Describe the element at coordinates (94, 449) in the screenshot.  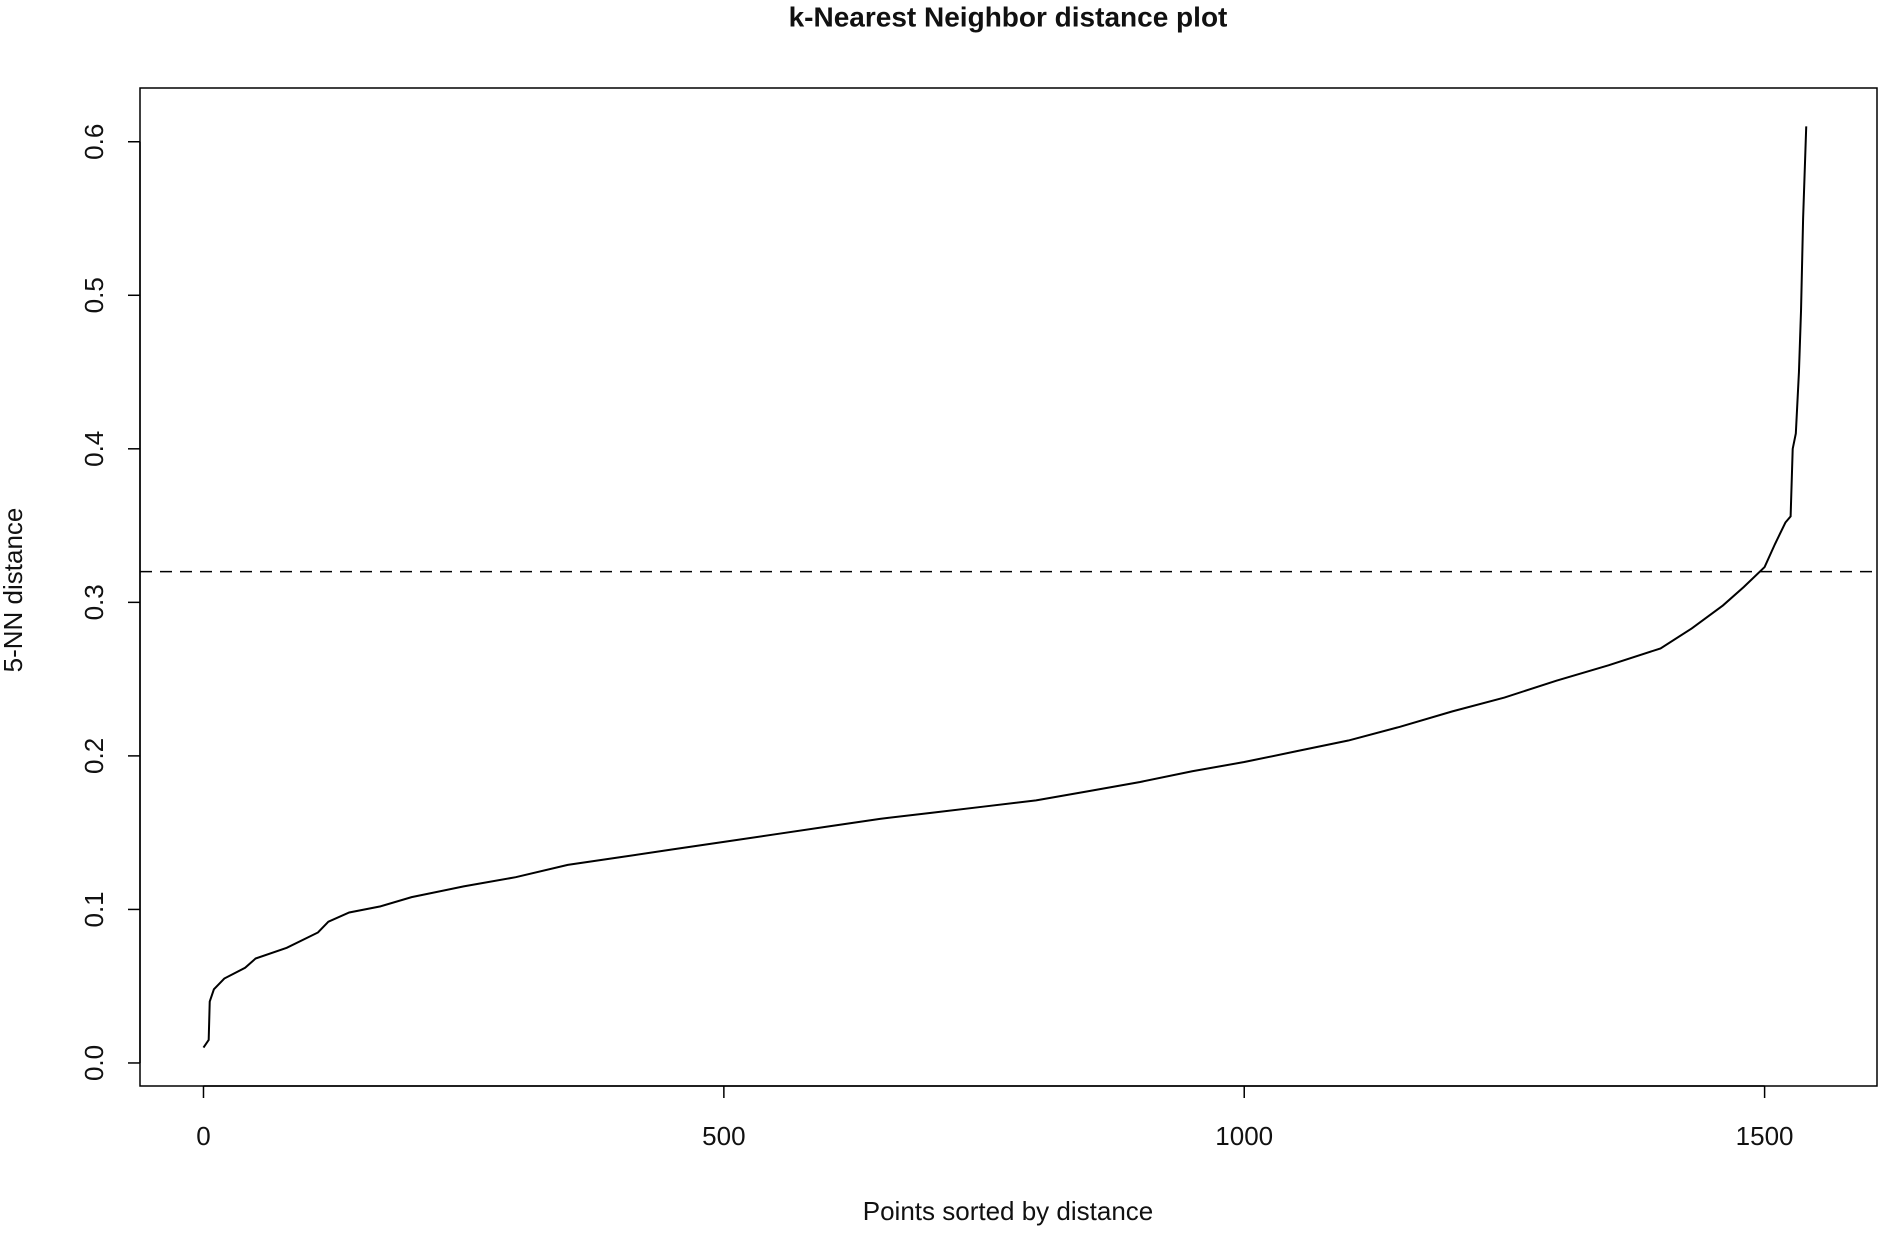
I see `y-tick-label: 0.4` at that location.